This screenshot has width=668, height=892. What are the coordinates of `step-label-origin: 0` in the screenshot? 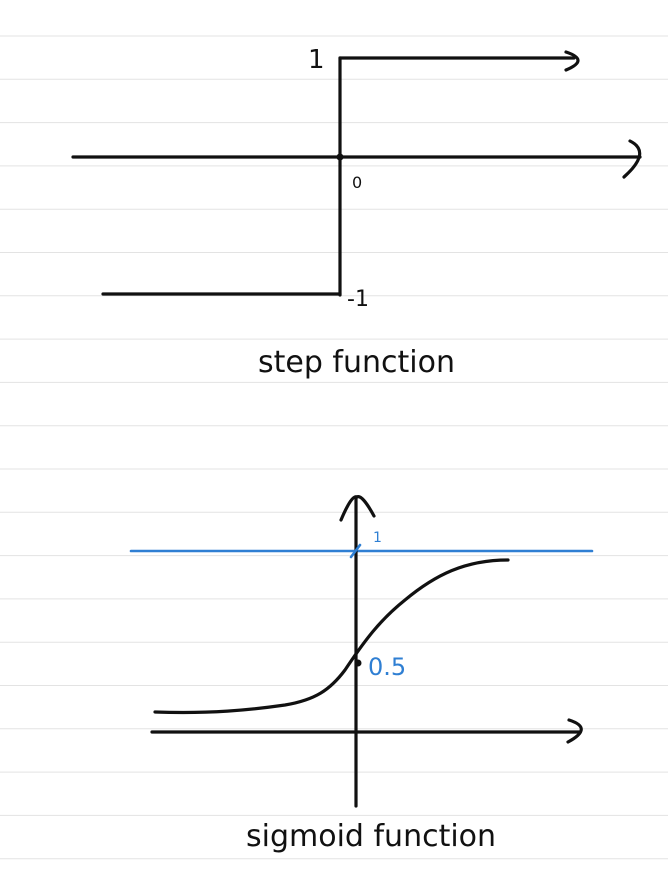 It's located at (357, 182).